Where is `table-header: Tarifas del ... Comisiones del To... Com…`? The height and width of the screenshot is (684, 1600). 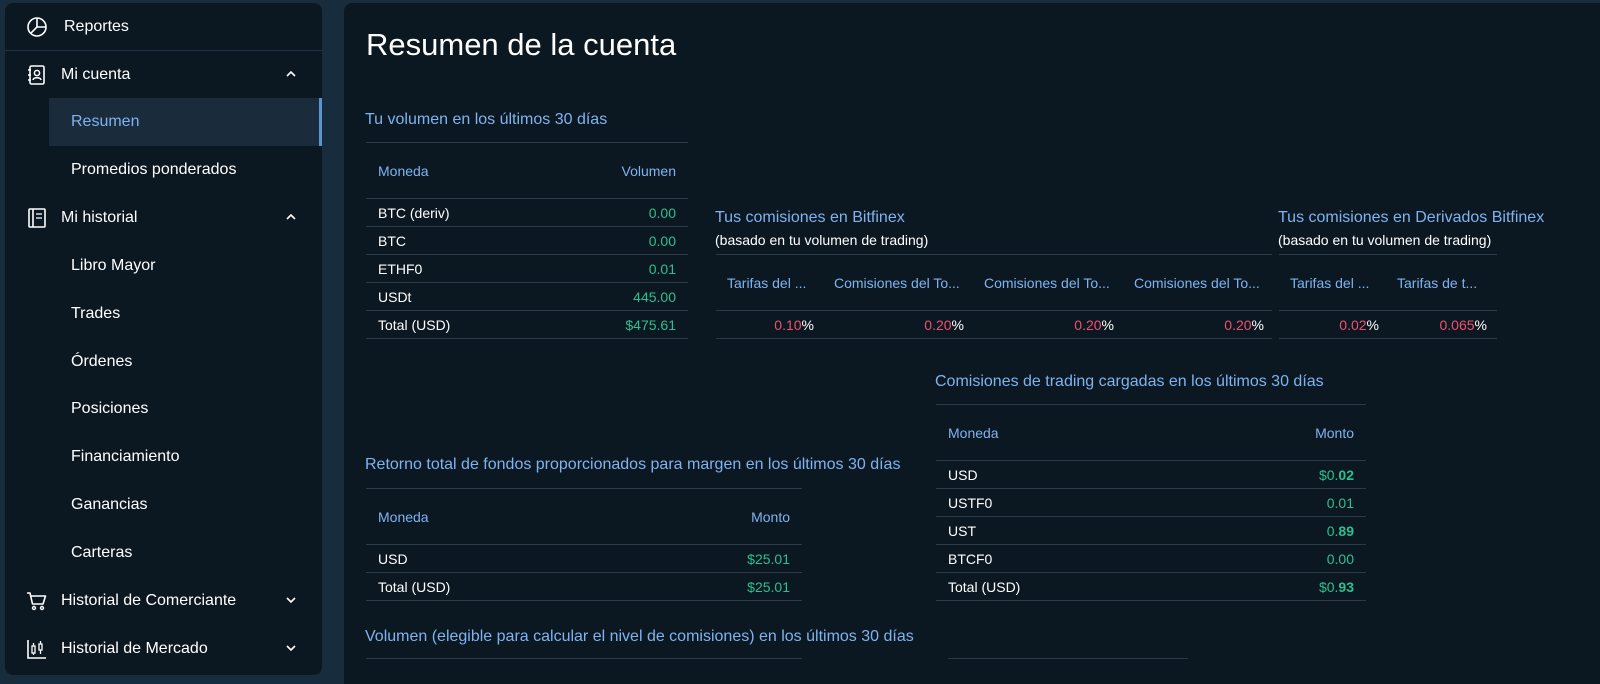
table-header: Tarifas del ... Comisiones del To... Com… is located at coordinates (994, 283).